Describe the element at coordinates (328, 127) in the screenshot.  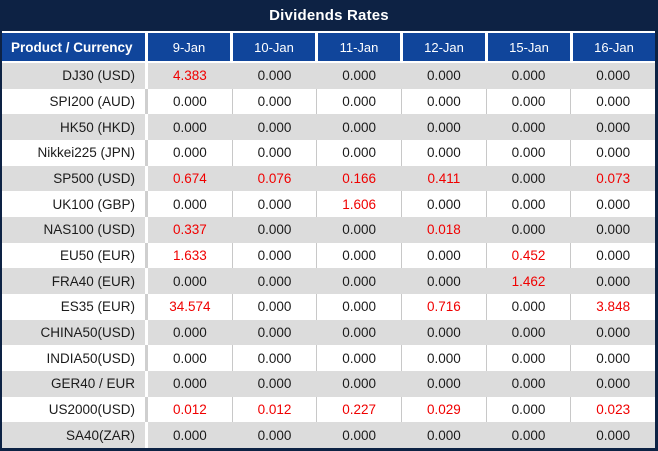
I see `table-row: HK50 (HKD) 0.000 0.000 0.000 0.000 0.000 0.000` at that location.